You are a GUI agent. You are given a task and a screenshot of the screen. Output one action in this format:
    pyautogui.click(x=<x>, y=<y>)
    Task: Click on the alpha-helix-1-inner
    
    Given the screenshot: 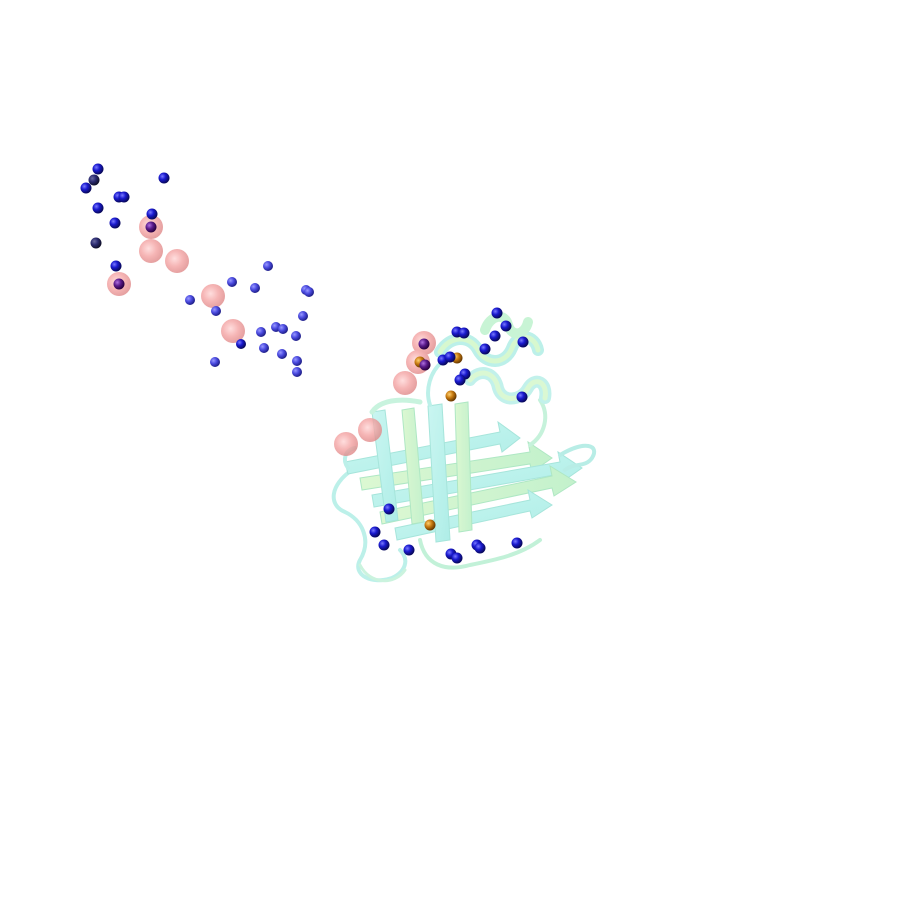 What is the action you would take?
    pyautogui.click(x=489, y=349)
    